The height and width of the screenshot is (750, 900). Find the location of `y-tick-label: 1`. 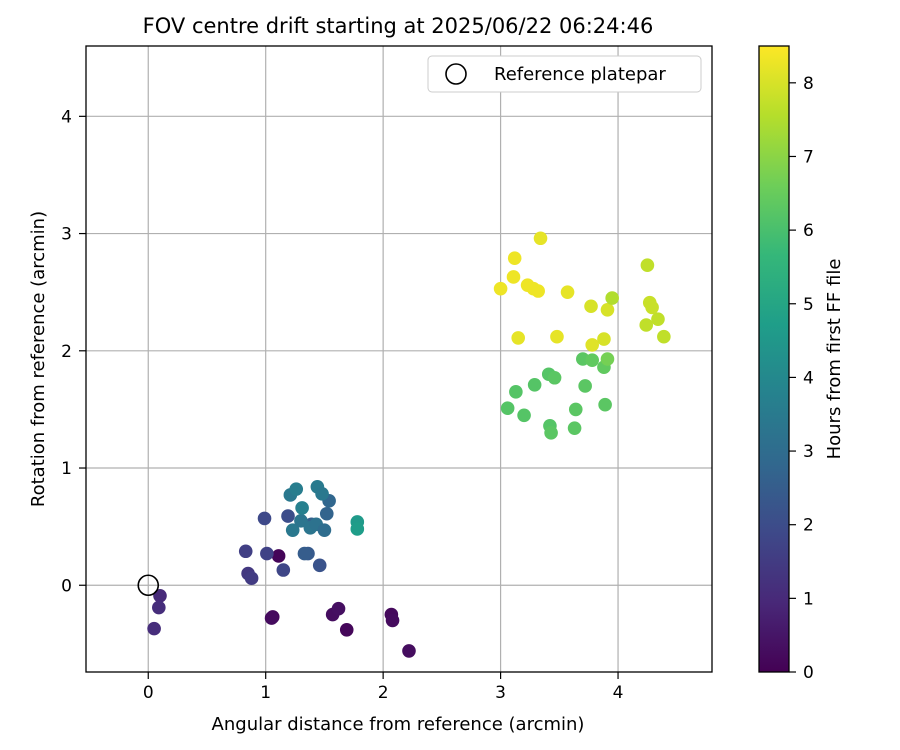

y-tick-label: 1 is located at coordinates (66, 469).